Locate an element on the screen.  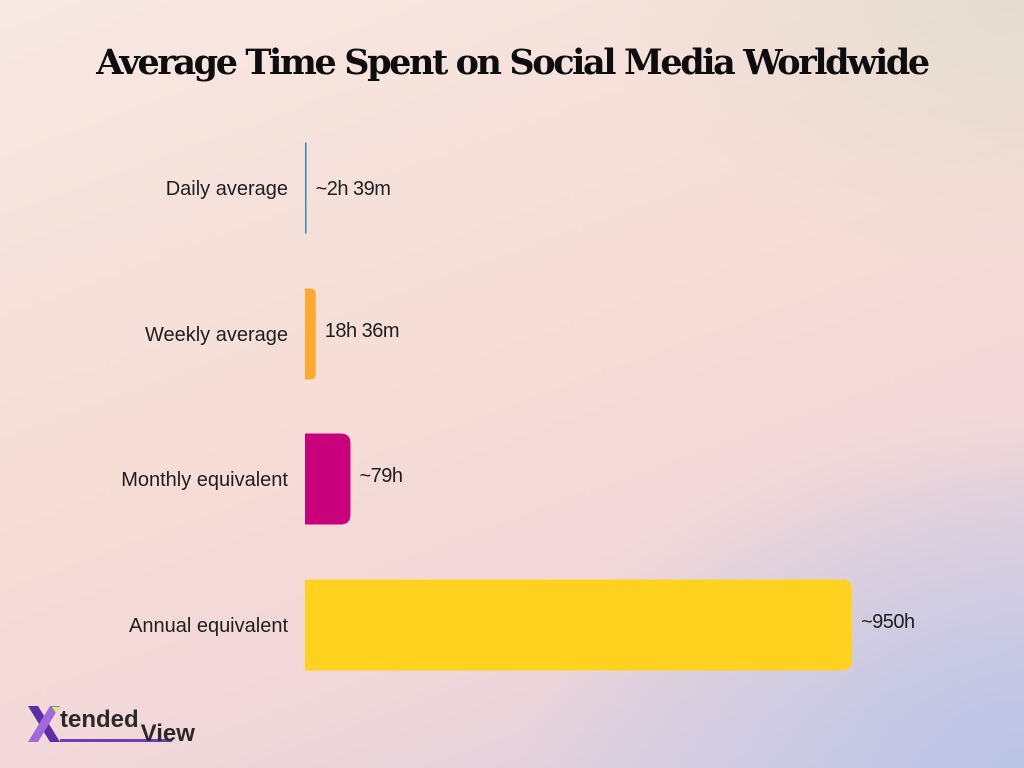
logo-wordmark: tended View is located at coordinates (127, 727).